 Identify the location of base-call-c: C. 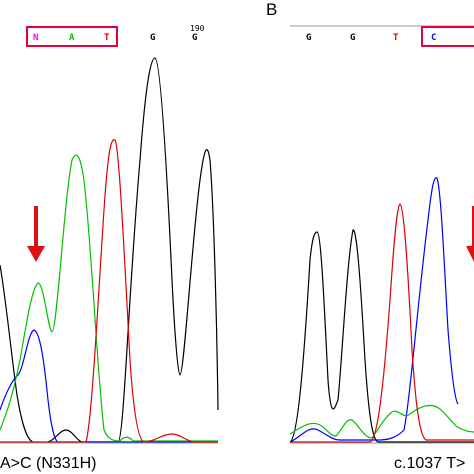
(433, 38).